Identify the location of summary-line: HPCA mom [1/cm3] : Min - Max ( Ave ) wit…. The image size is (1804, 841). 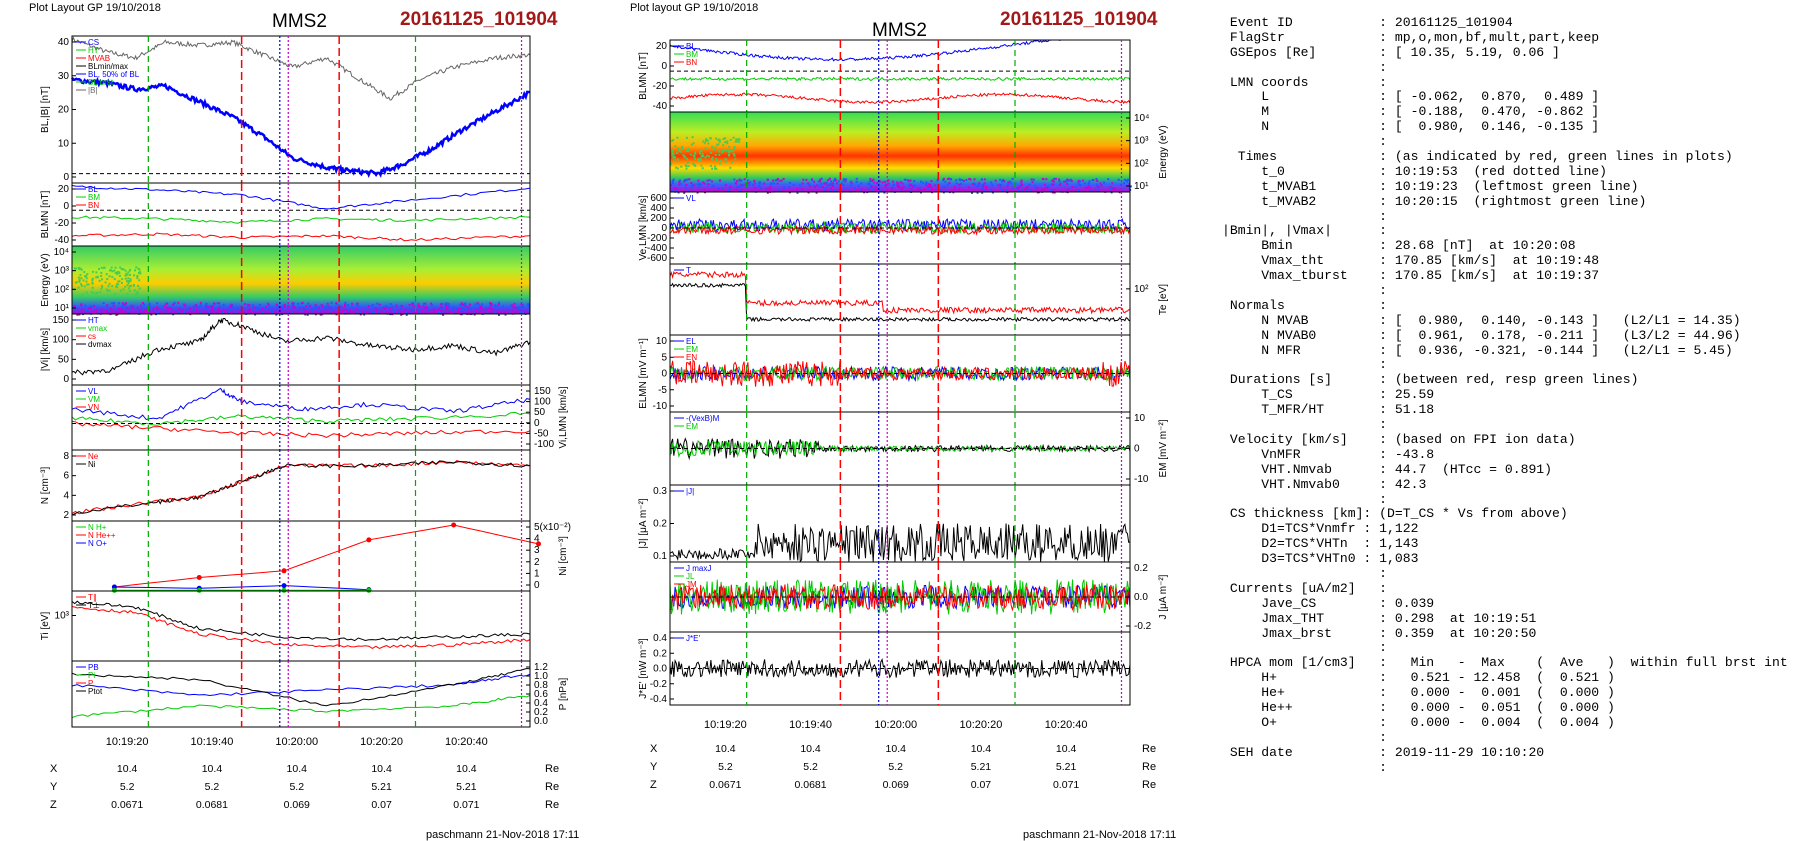
(1505, 663).